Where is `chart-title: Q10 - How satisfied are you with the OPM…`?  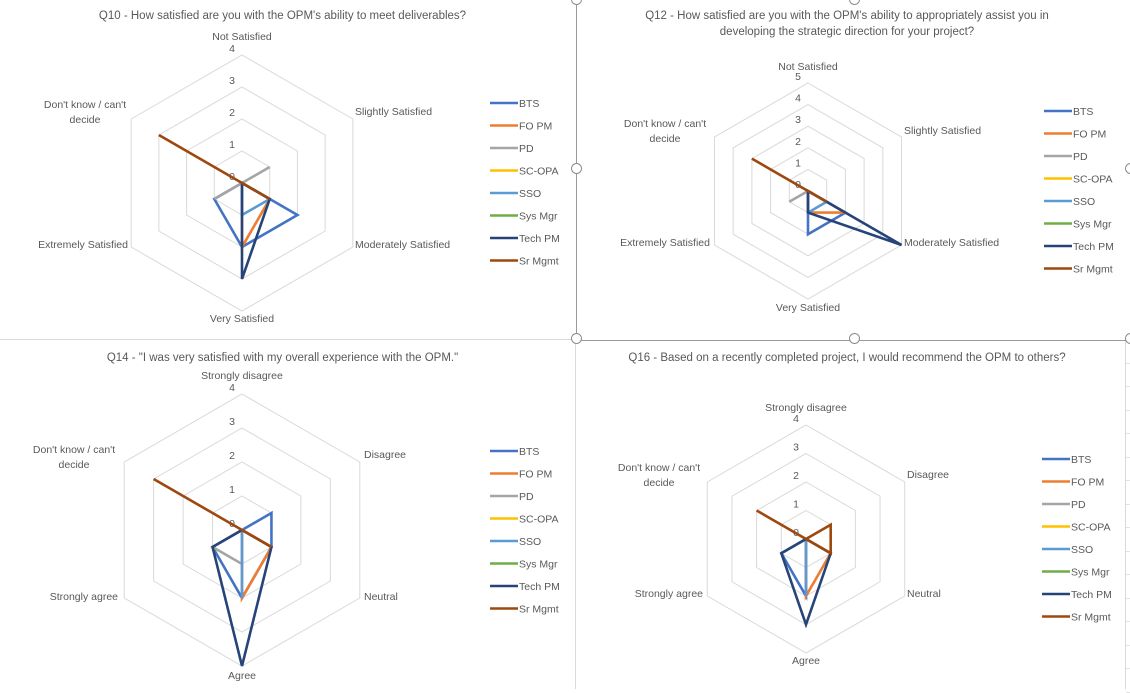 chart-title: Q10 - How satisfied are you with the OPM… is located at coordinates (282, 16).